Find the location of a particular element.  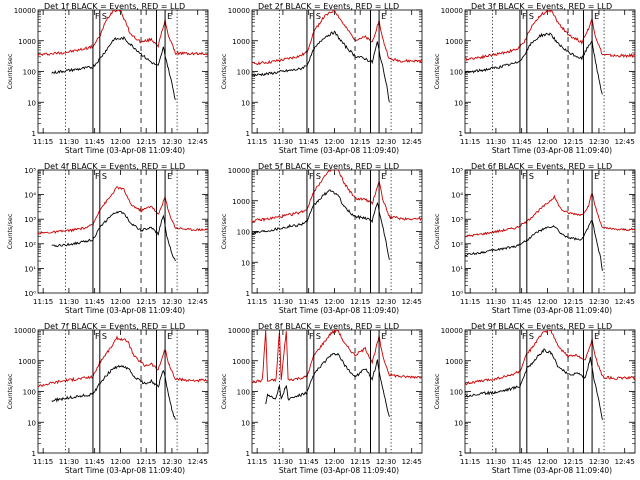

y-tick-label: 10000 is located at coordinates (452, 11).